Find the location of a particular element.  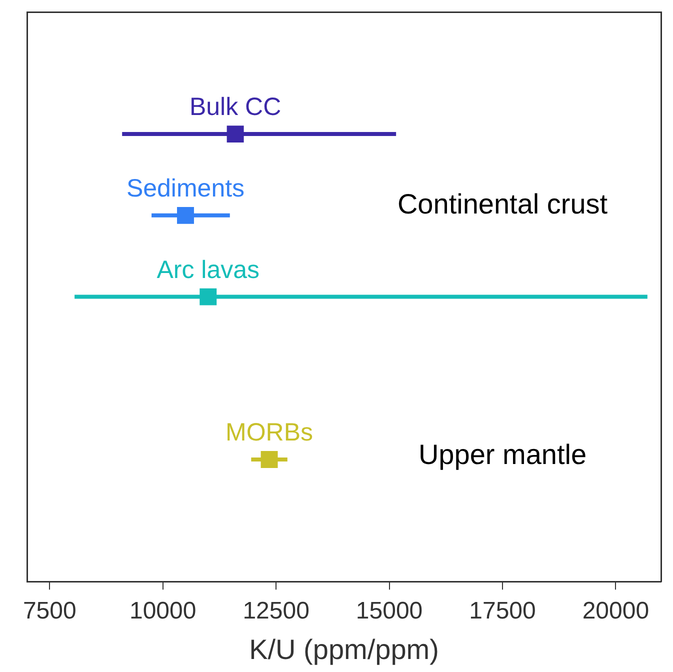

x-tick-label: 17500 is located at coordinates (502, 611).